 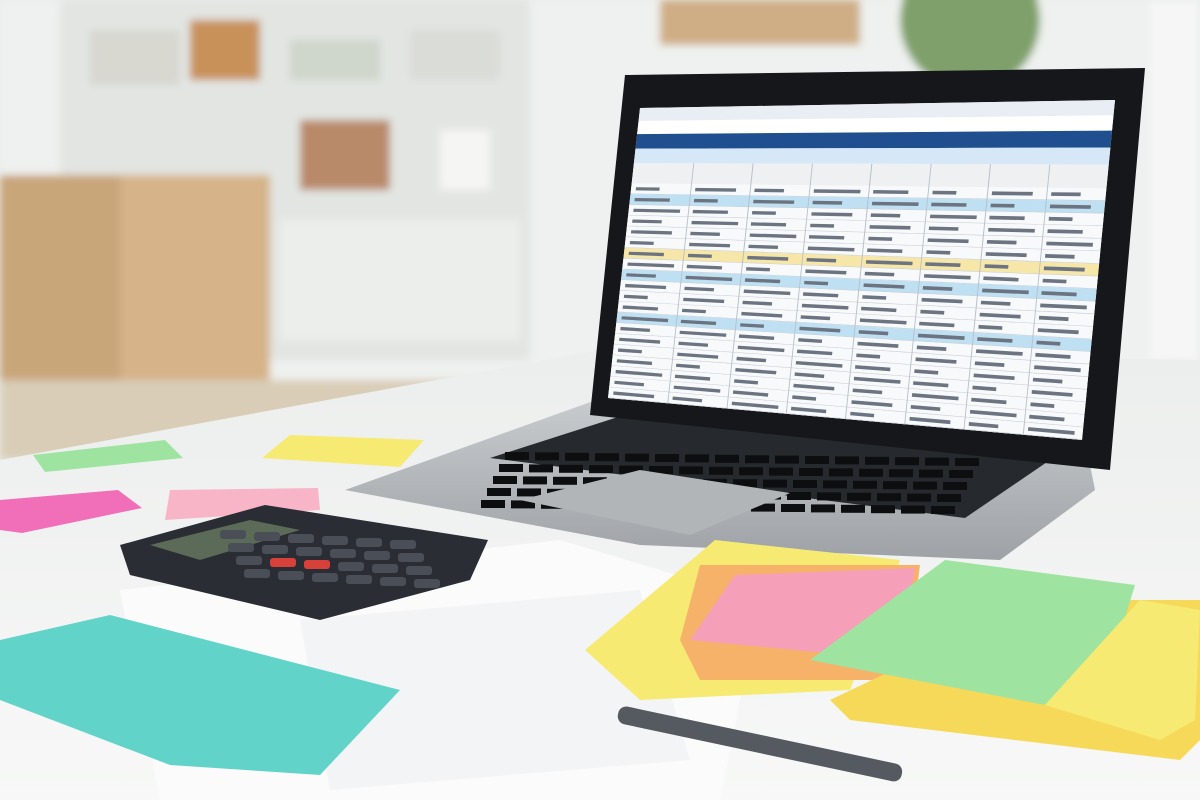 What do you see at coordinates (465, 160) in the screenshot?
I see `shelf-vase` at bounding box center [465, 160].